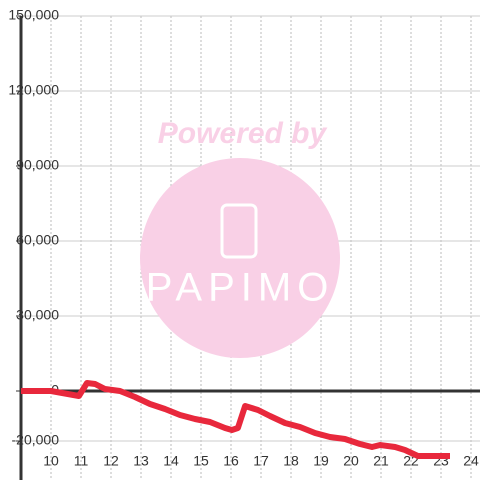 Image resolution: width=480 pixels, height=480 pixels. I want to click on y-tick-label: 90,000, so click(37, 165).